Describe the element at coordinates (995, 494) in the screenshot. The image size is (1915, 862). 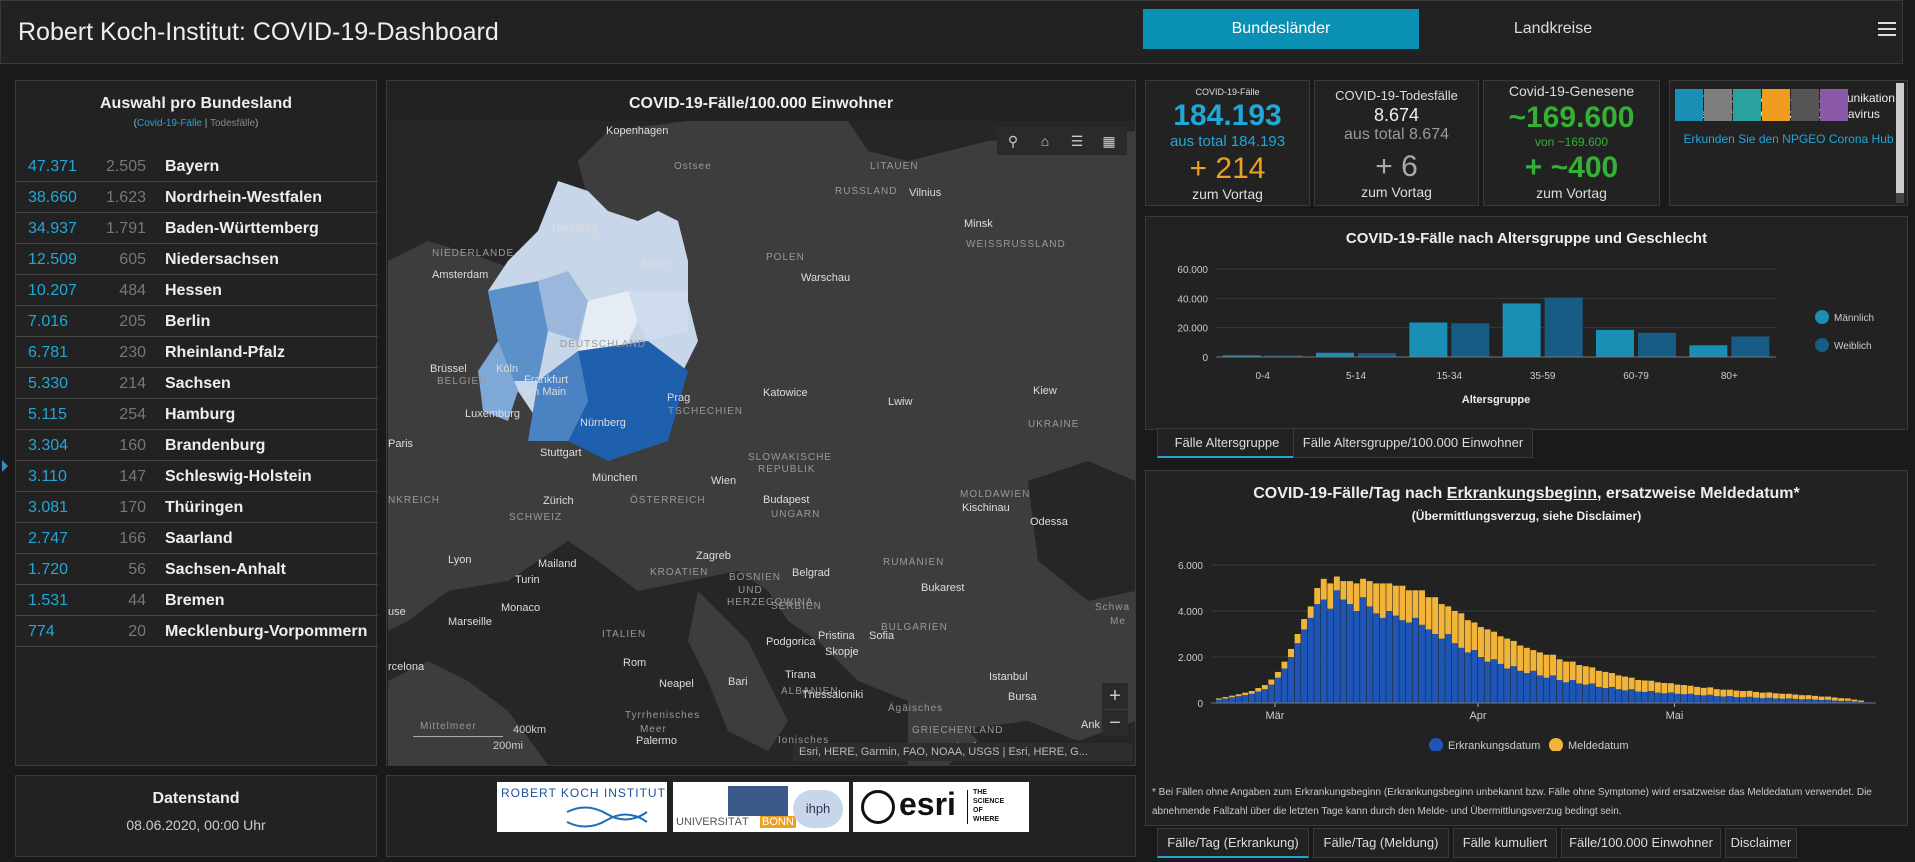
I see `map-label: MOLDAWIEN` at that location.